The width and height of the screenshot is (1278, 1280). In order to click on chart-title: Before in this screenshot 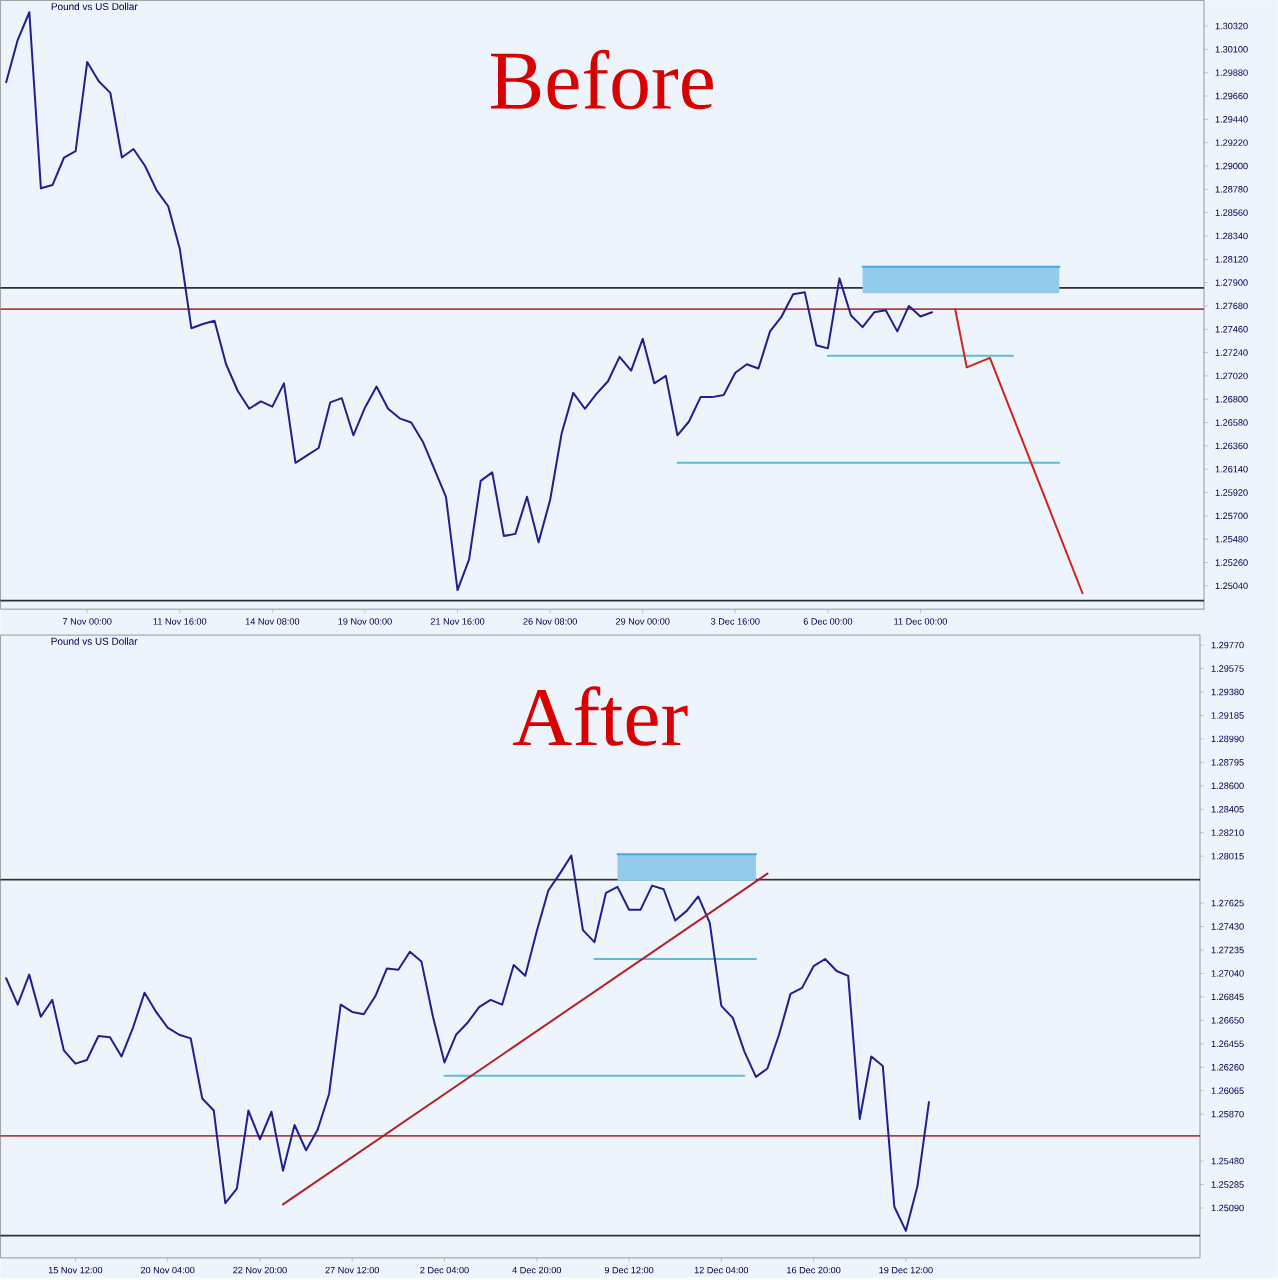, I will do `click(602, 79)`.